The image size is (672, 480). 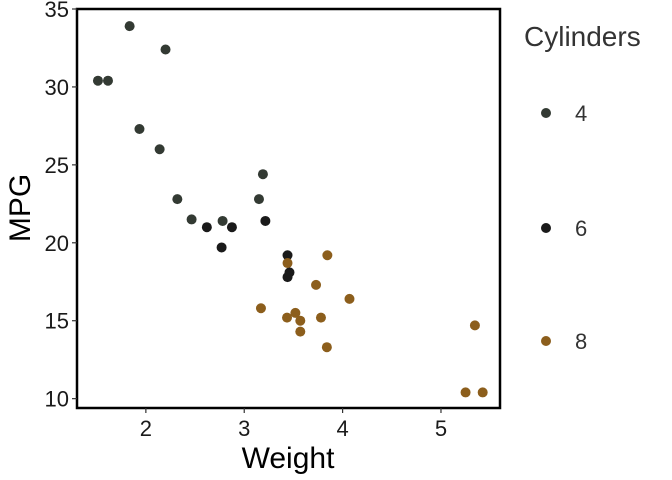 I want to click on x-tick-label: 4, so click(x=342, y=428).